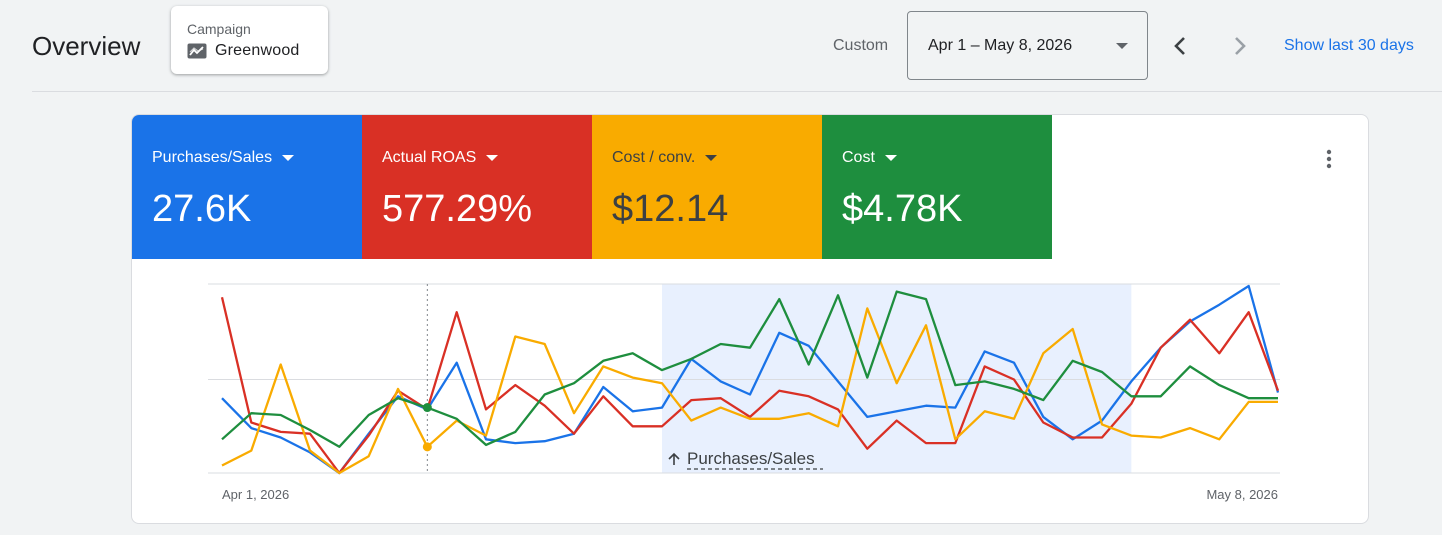 This screenshot has height=535, width=1442. I want to click on arrow-up-icon, so click(674, 458).